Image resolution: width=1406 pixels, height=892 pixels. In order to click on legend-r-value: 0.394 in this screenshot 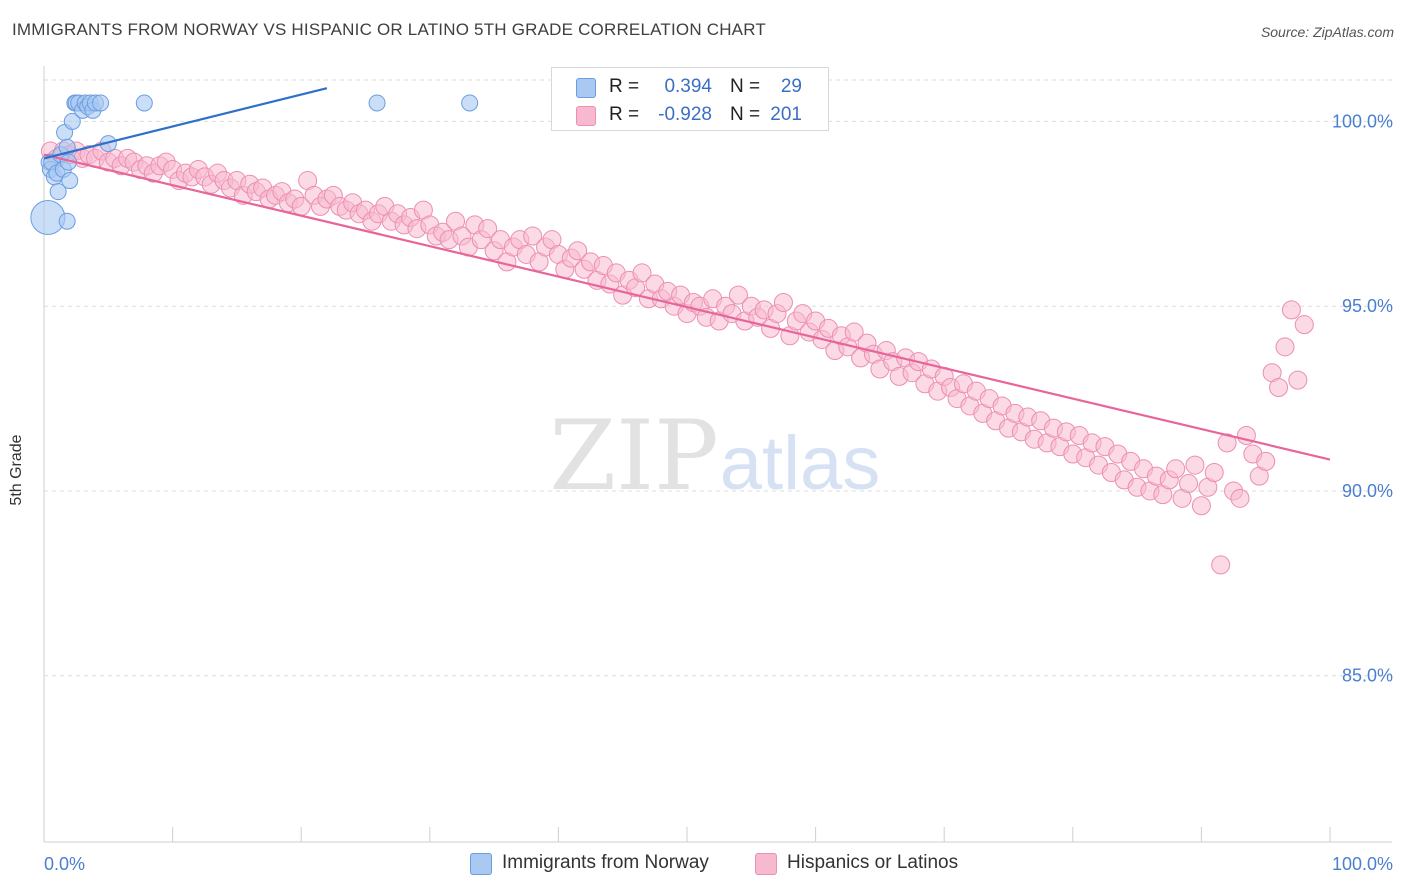, I will do `click(688, 86)`.